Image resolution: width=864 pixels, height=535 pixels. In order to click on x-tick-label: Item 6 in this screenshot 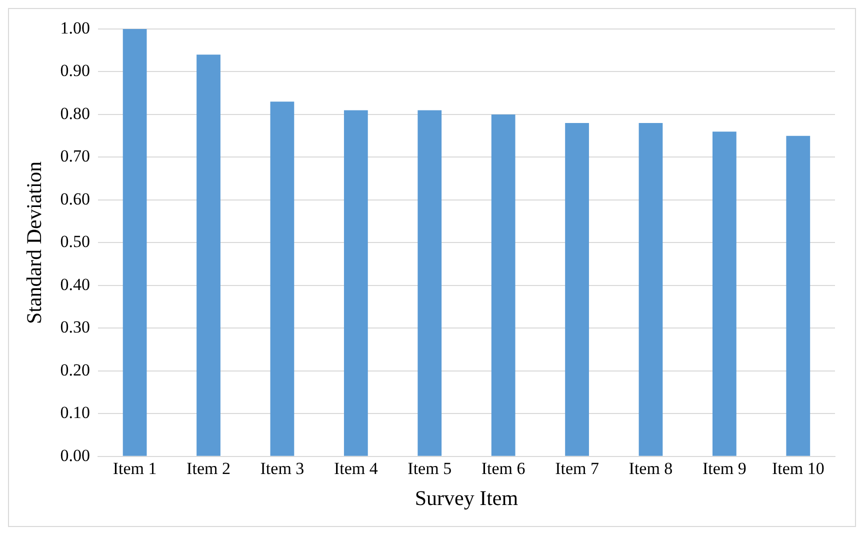, I will do `click(503, 468)`.